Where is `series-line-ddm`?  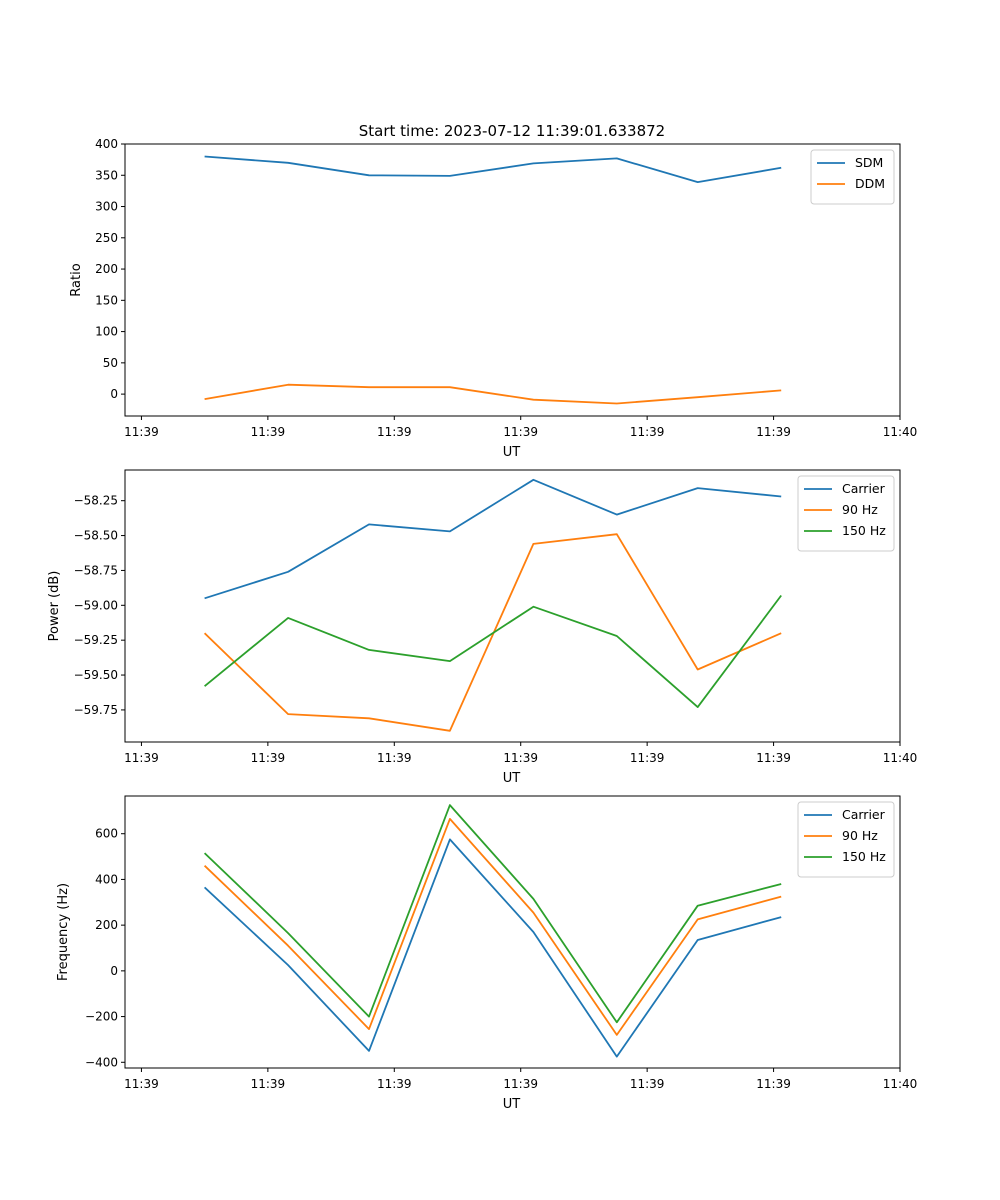 series-line-ddm is located at coordinates (493, 394).